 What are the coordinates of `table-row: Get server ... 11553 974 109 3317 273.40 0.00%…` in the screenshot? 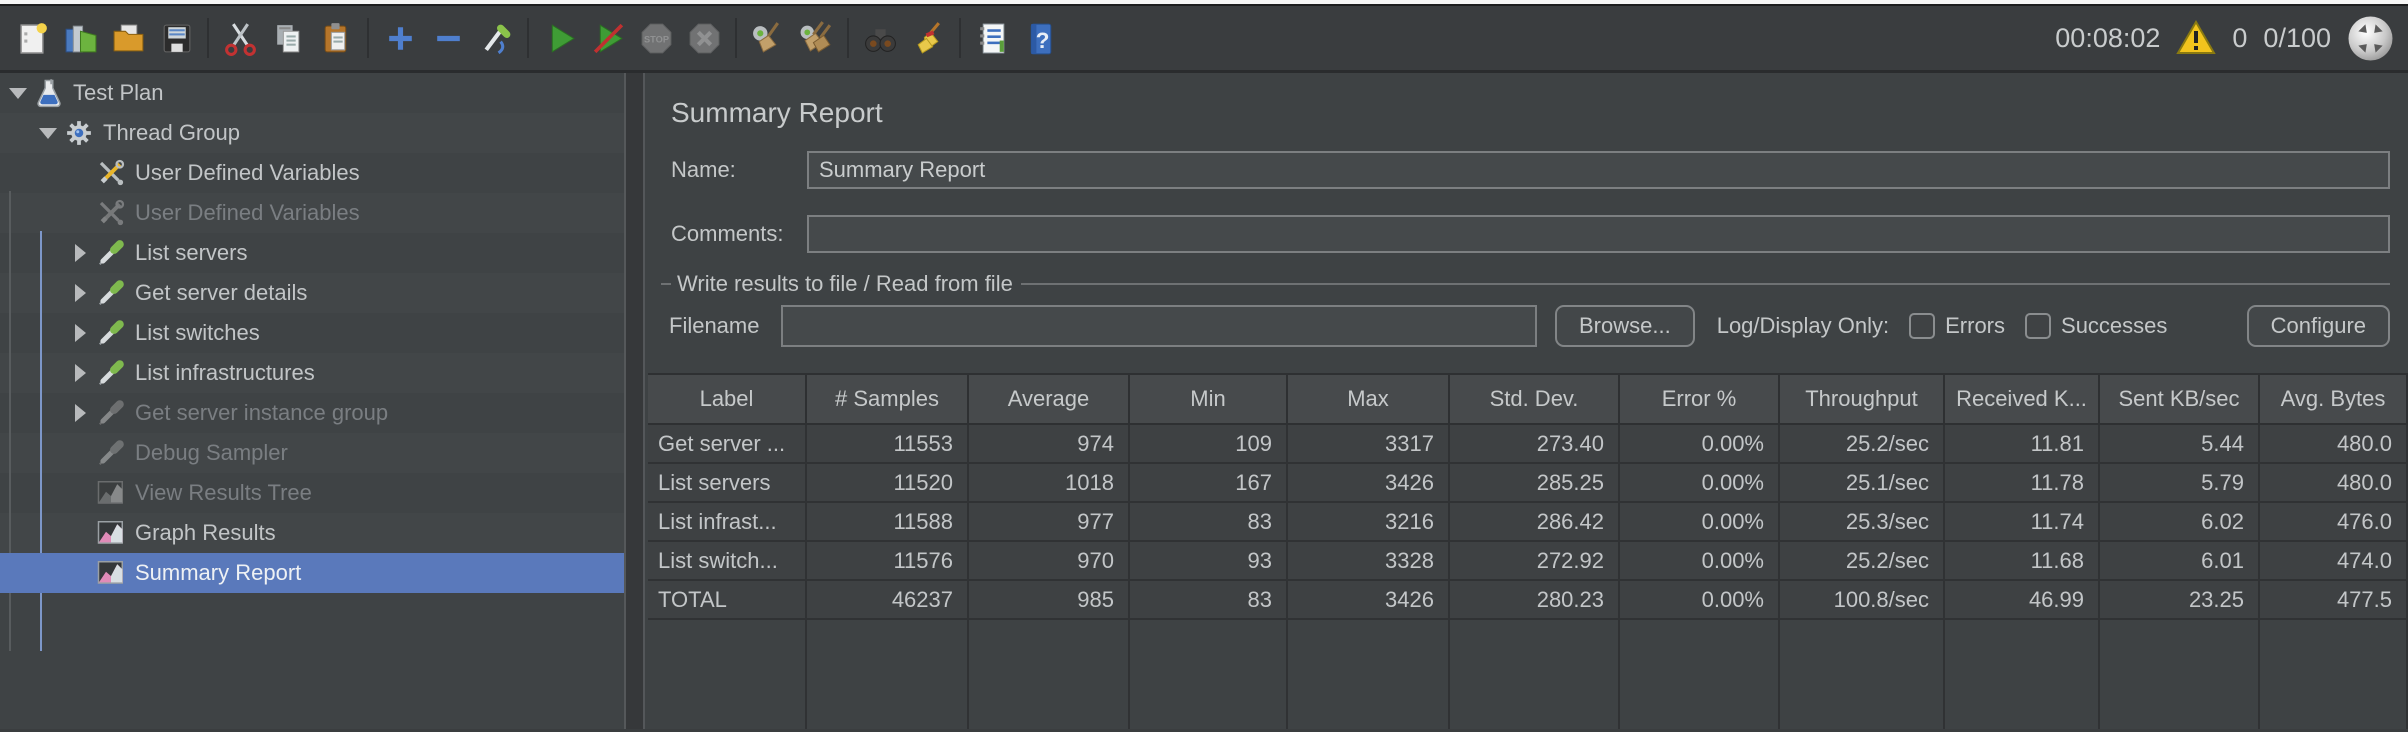 It's located at (1528, 444).